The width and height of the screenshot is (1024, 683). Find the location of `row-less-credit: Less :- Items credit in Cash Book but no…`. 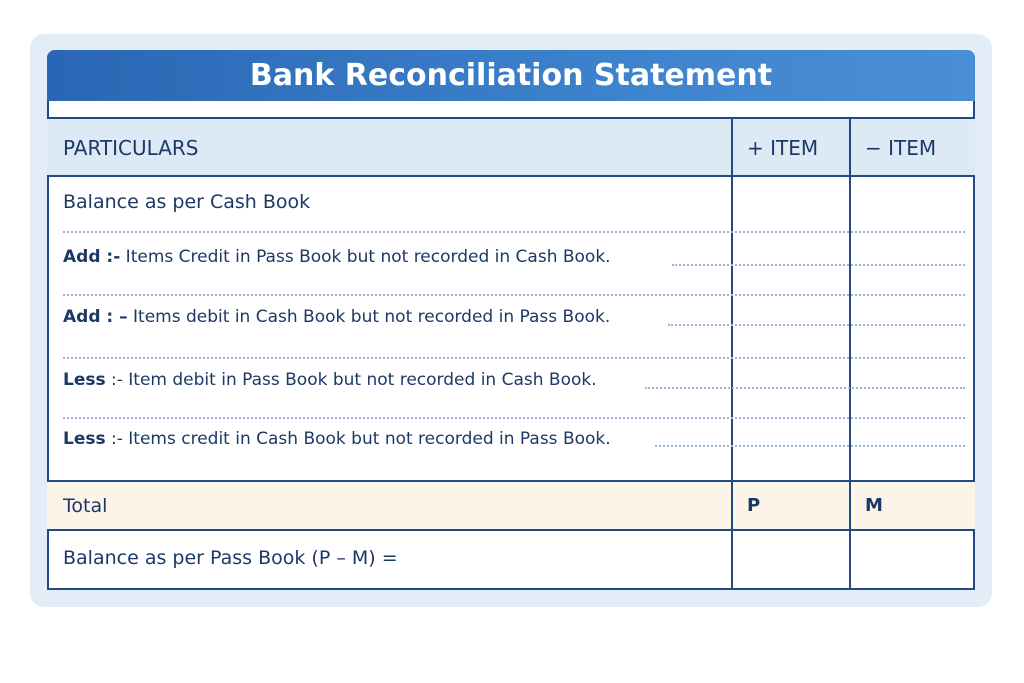

row-less-credit: Less :- Items credit in Cash Book but no… is located at coordinates (337, 439).